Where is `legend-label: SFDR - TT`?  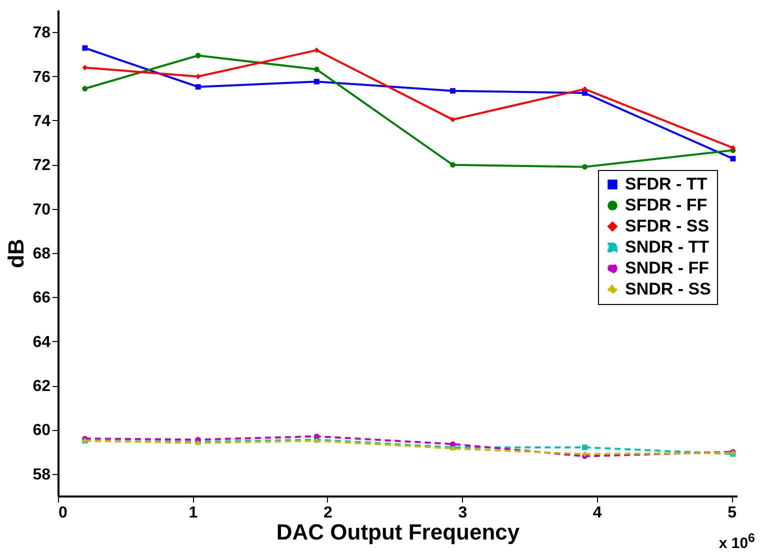
legend-label: SFDR - TT is located at coordinates (666, 184).